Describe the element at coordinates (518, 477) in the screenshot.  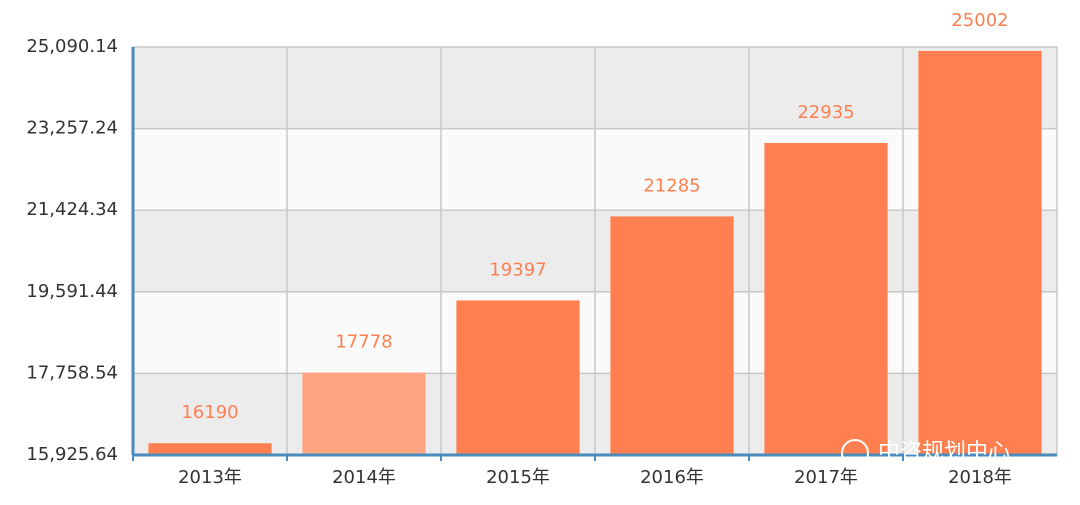
I see `x-tick-label: 2015年` at that location.